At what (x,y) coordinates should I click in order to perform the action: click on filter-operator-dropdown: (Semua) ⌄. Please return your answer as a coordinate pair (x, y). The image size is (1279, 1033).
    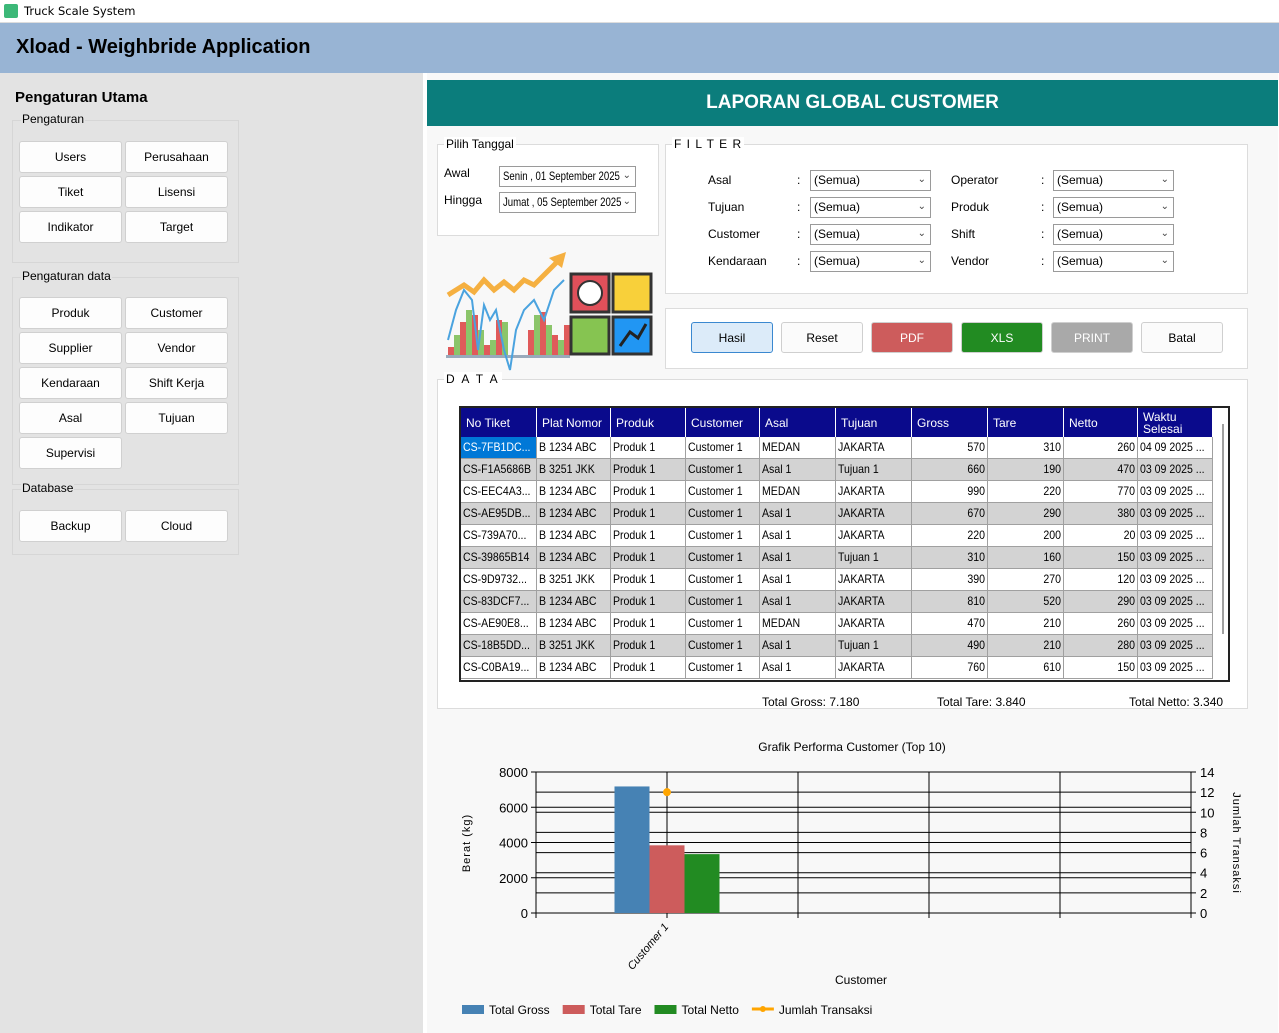
    Looking at the image, I should click on (1113, 180).